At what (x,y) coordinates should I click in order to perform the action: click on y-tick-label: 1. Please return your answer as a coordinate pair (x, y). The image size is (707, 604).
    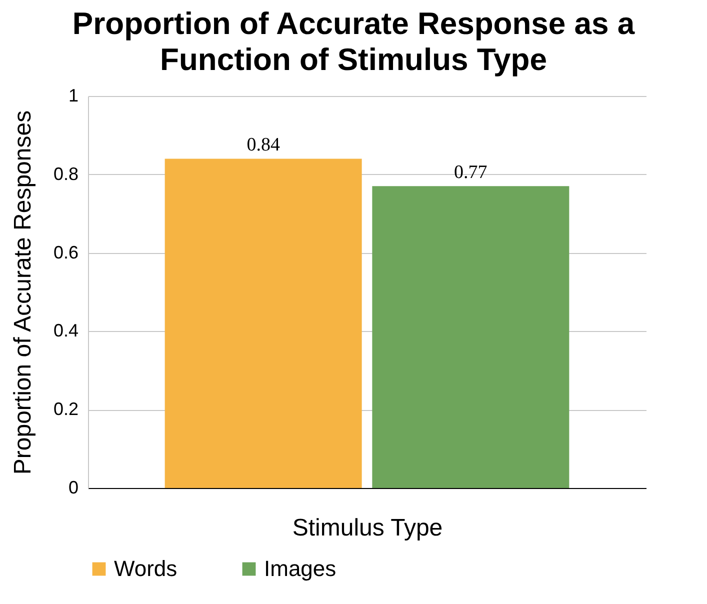
    Looking at the image, I should click on (73, 96).